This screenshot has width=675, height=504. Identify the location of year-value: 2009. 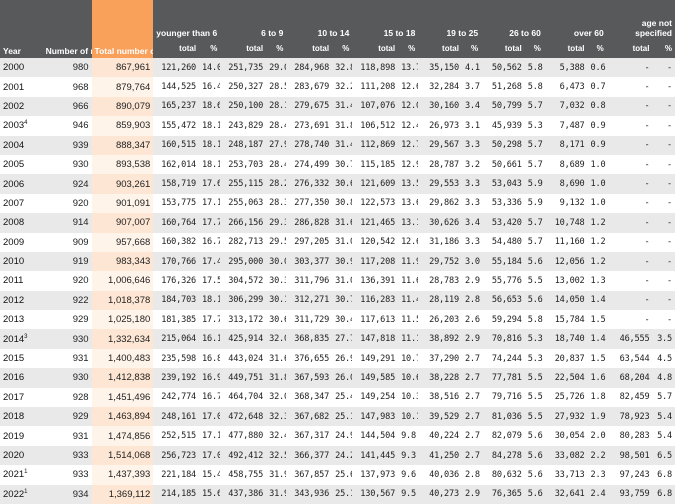
(14, 242).